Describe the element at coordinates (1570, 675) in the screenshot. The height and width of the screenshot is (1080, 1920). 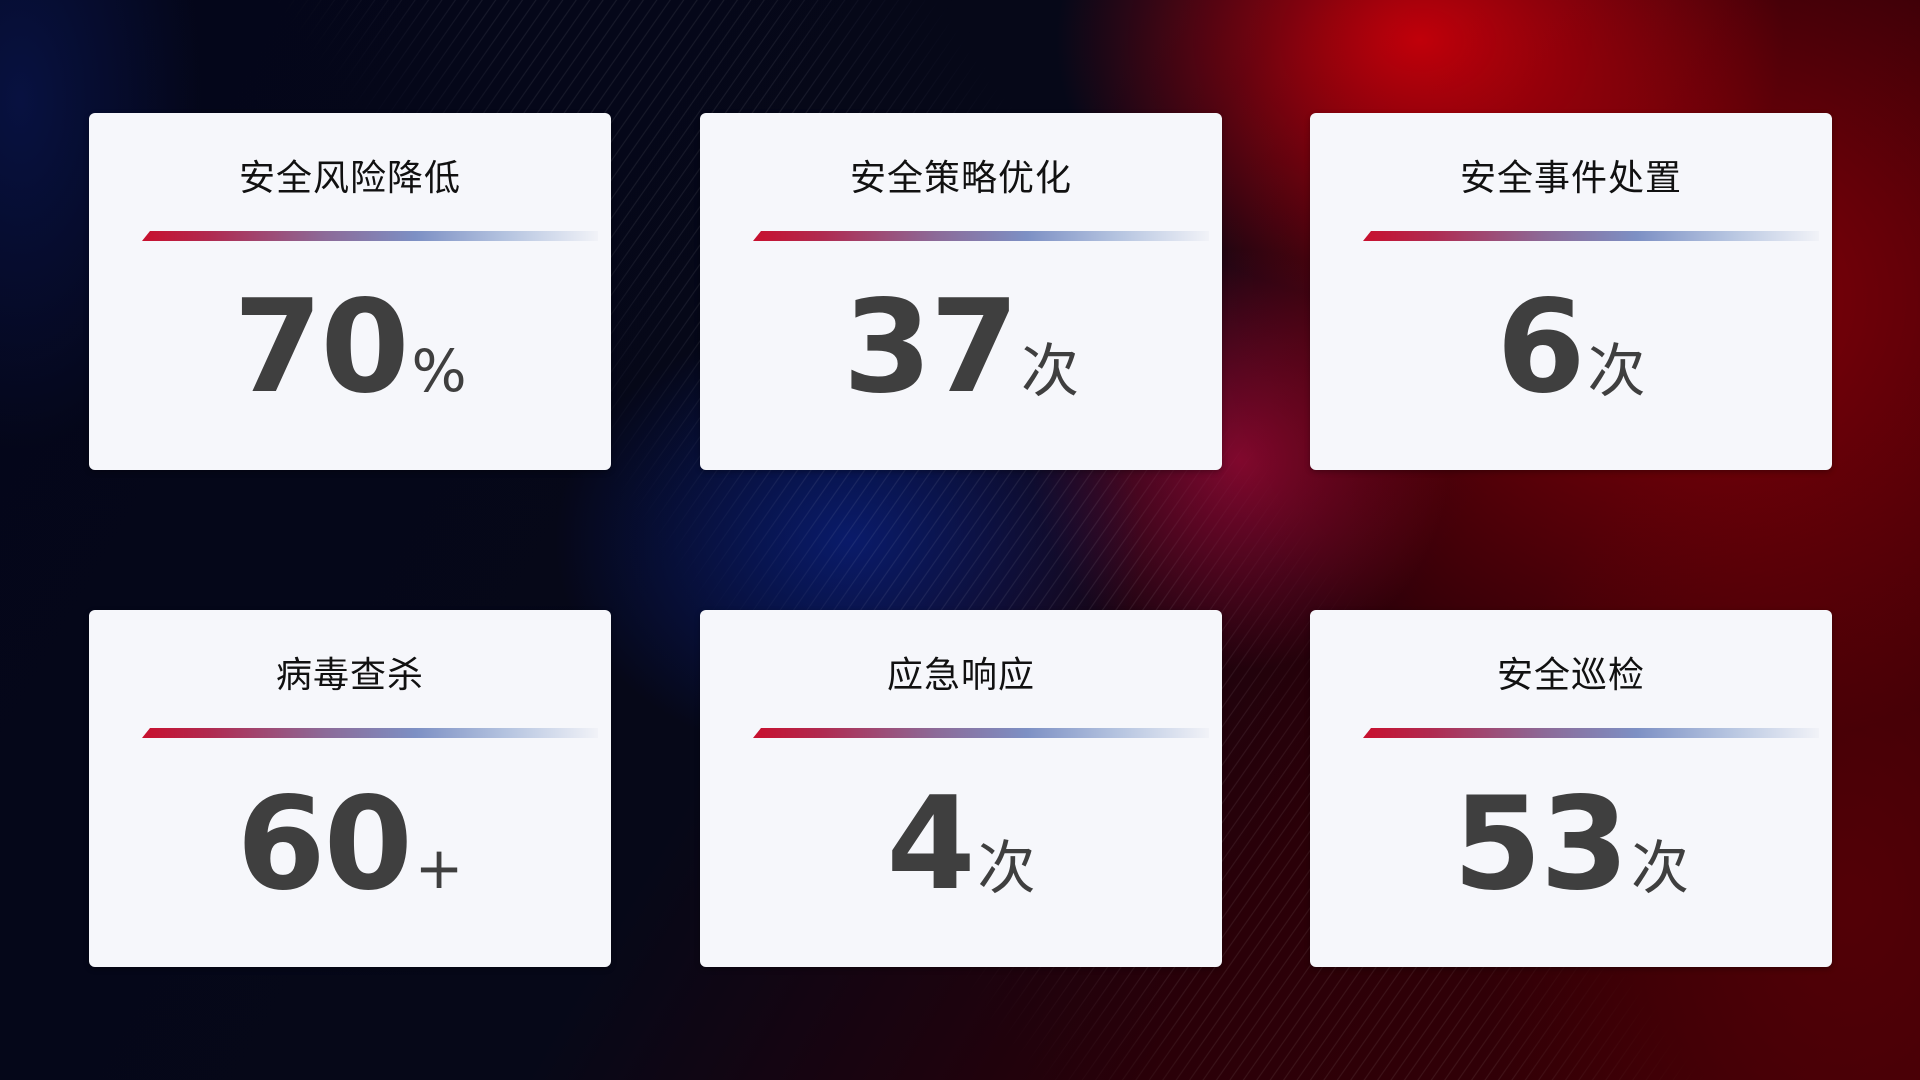
I see `card-title: 安全巡检` at that location.